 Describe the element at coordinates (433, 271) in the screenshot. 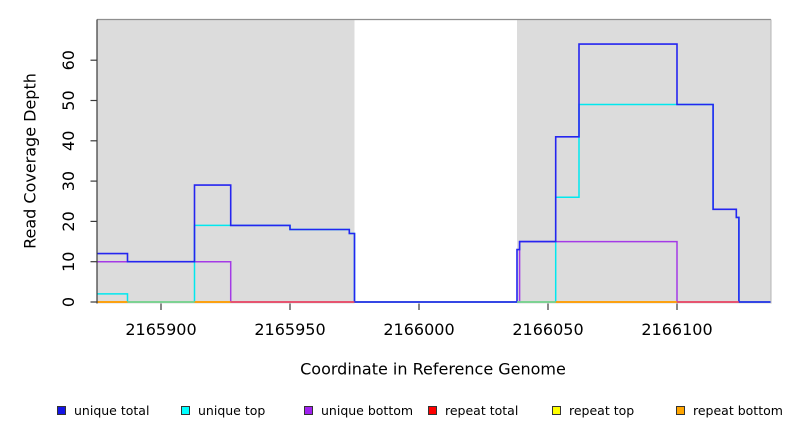

I see `series-unique-bottom` at that location.